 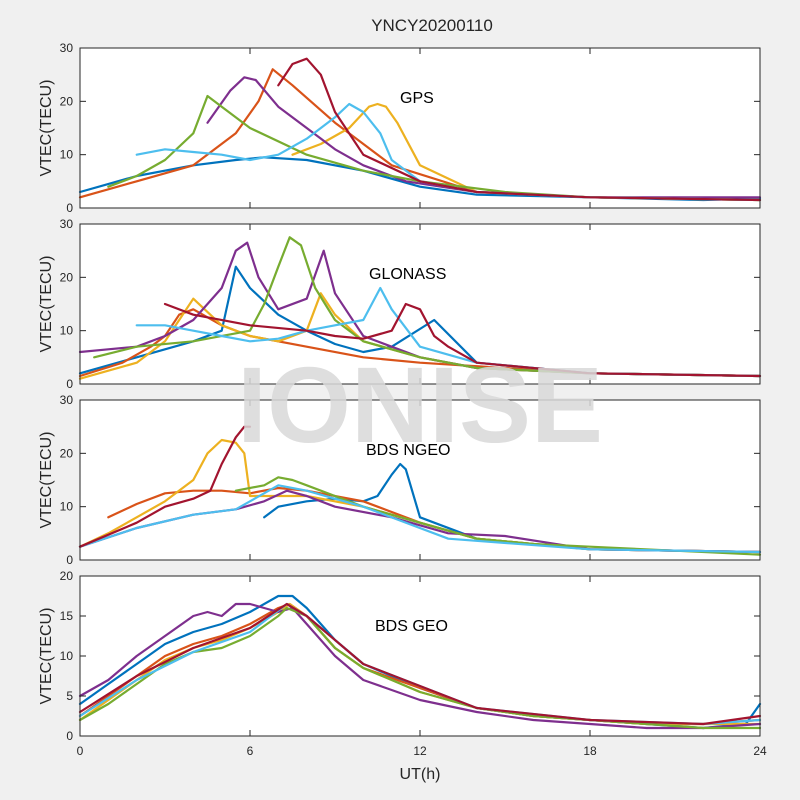 I want to click on x-tick-label: 0, so click(x=80, y=751).